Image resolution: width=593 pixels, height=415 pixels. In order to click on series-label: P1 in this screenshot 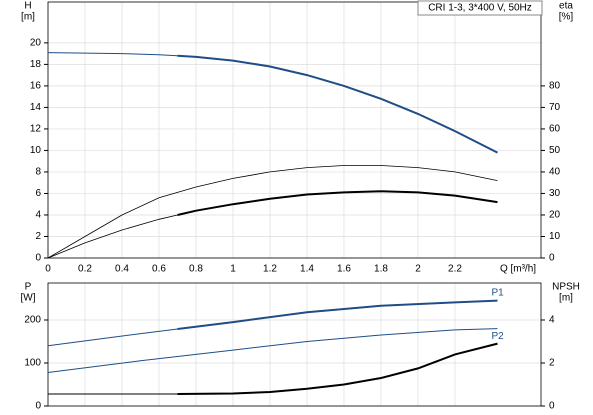, I will do `click(498, 292)`.